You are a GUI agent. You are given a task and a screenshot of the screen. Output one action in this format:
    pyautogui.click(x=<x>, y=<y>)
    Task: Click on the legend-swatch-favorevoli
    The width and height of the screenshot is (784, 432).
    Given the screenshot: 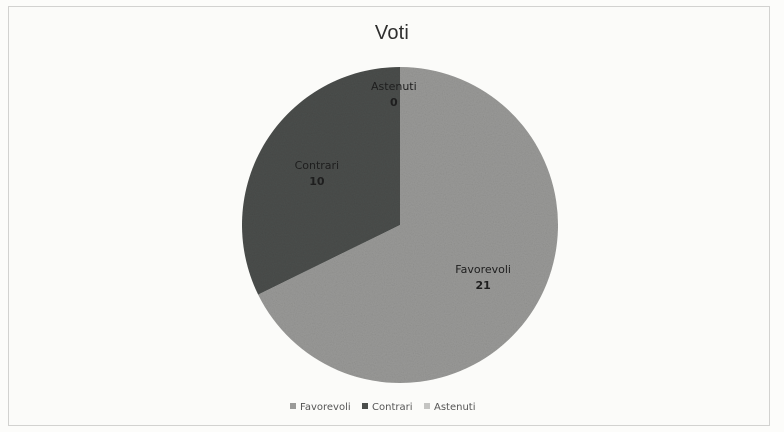 What is the action you would take?
    pyautogui.click(x=293, y=406)
    